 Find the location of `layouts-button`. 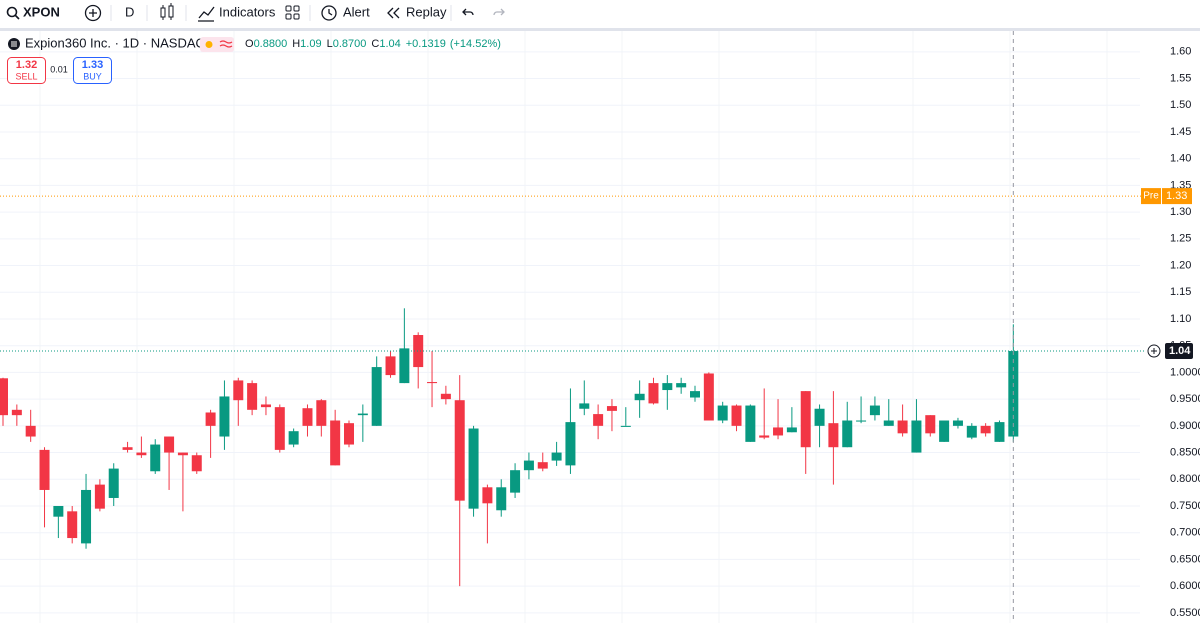

layouts-button is located at coordinates (292, 12).